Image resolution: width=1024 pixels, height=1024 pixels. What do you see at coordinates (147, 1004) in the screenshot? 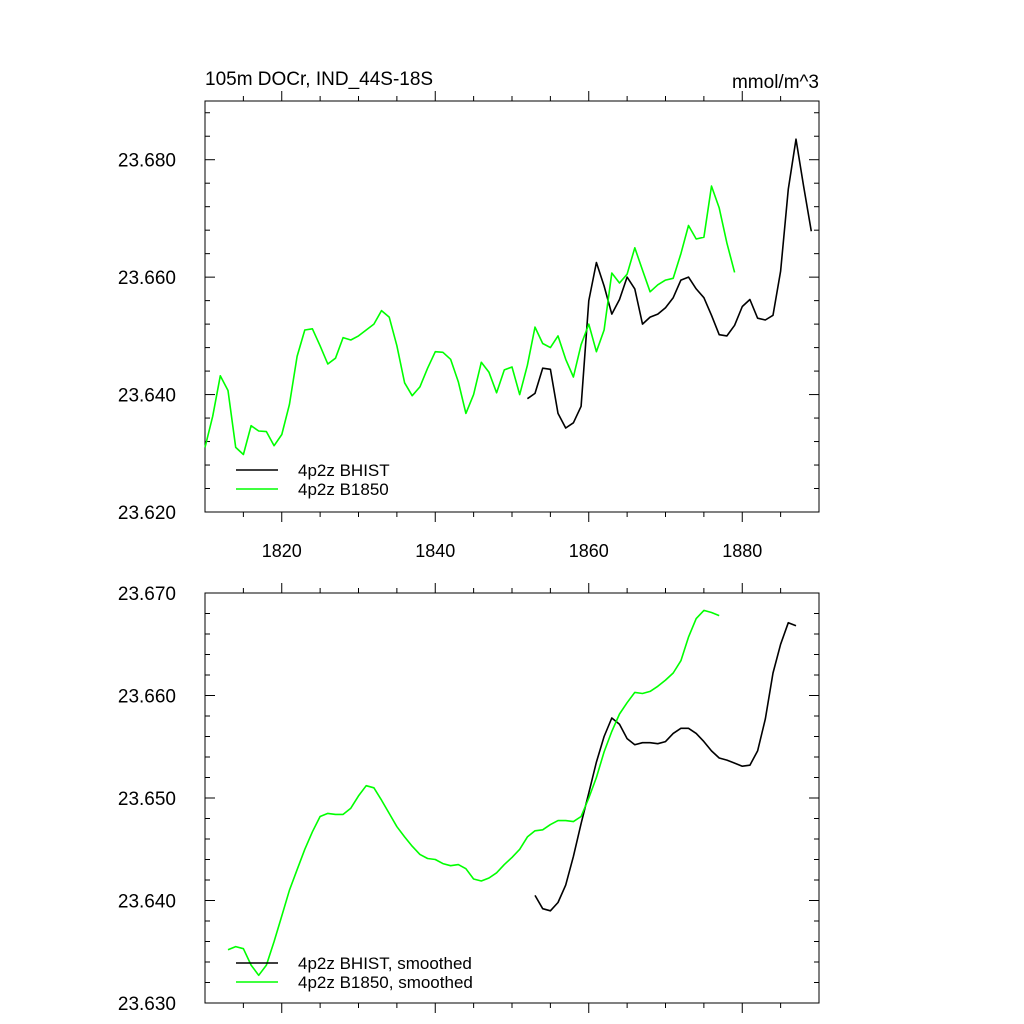
I see `y-tick-label: 23.630` at bounding box center [147, 1004].